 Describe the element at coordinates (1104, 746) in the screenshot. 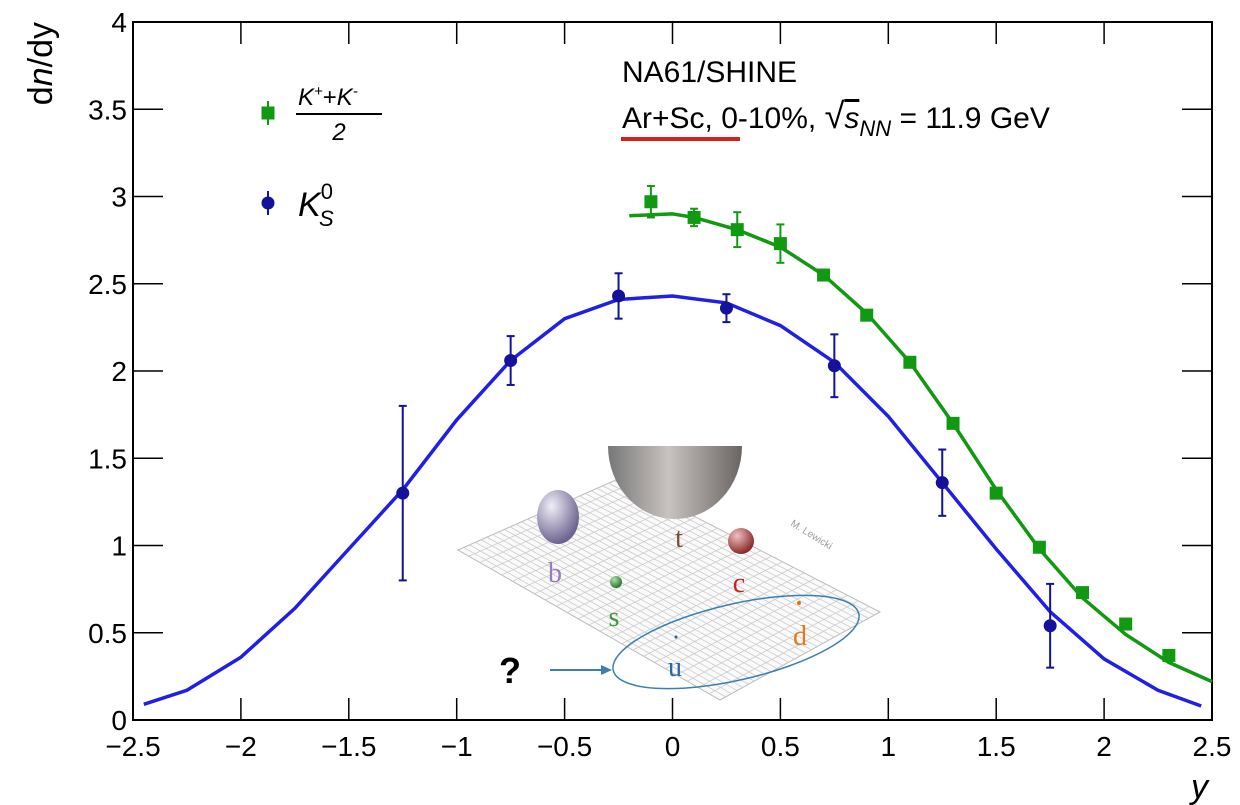

I see `x-tick-label: 2` at that location.